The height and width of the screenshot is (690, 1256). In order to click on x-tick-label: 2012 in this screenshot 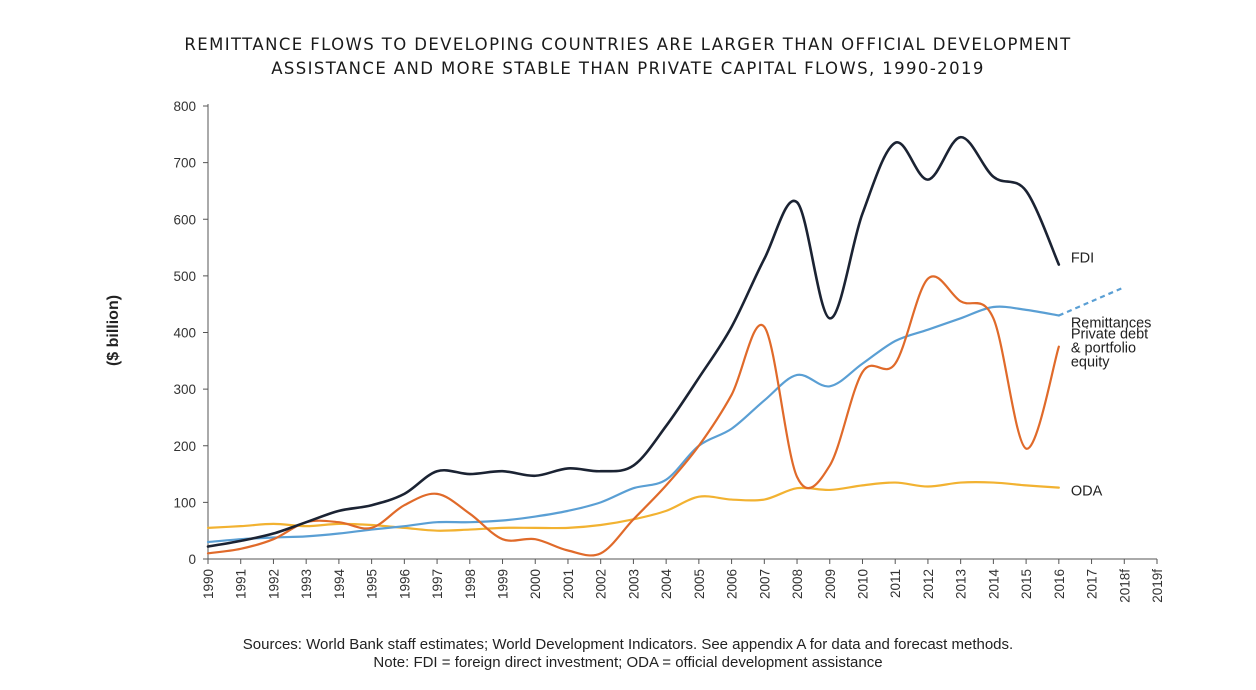, I will do `click(928, 584)`.